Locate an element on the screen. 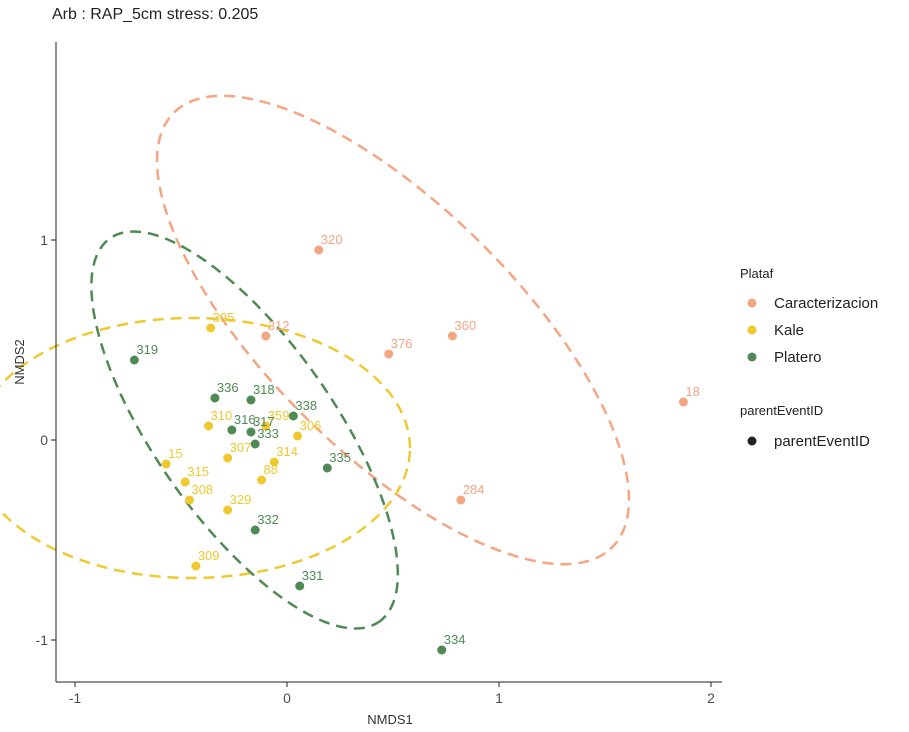 This screenshot has height=732, width=909. plot-title: Arb : RAP_5cm stress: 0.205 is located at coordinates (155, 14).